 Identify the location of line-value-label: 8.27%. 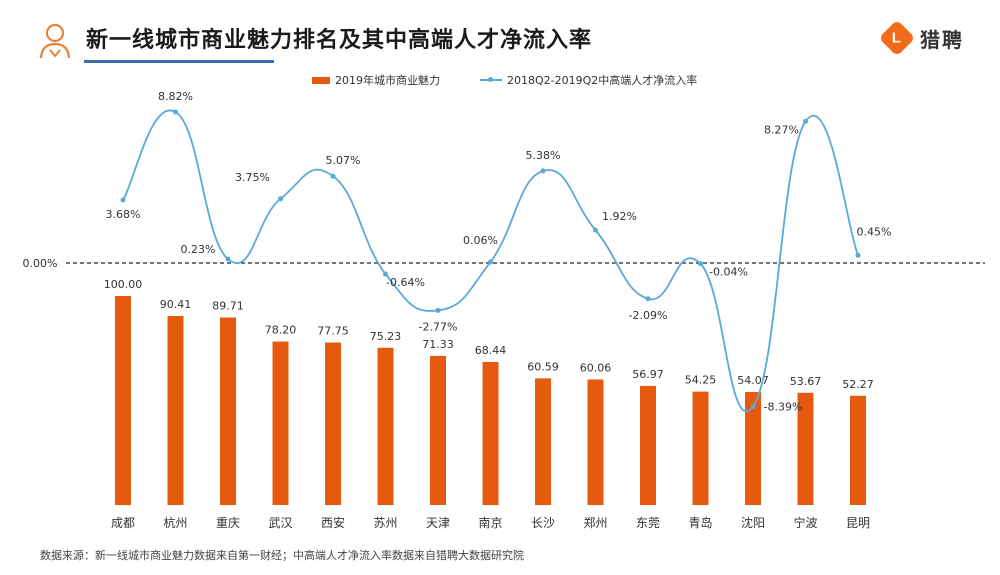
(781, 129).